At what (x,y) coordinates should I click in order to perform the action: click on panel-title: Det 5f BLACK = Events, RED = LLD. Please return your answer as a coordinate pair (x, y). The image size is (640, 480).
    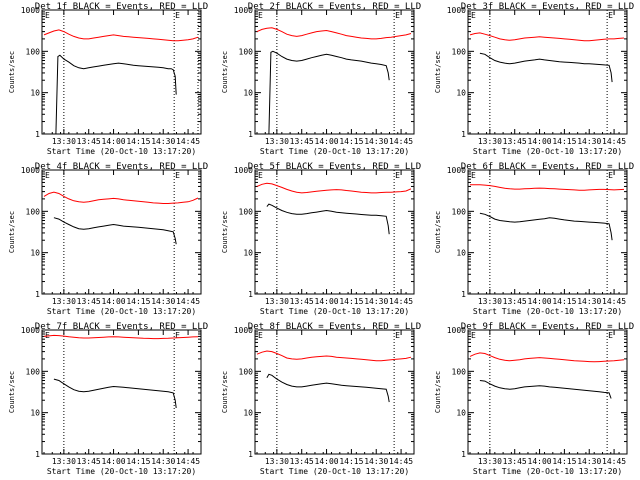
    Looking at the image, I should click on (334, 167).